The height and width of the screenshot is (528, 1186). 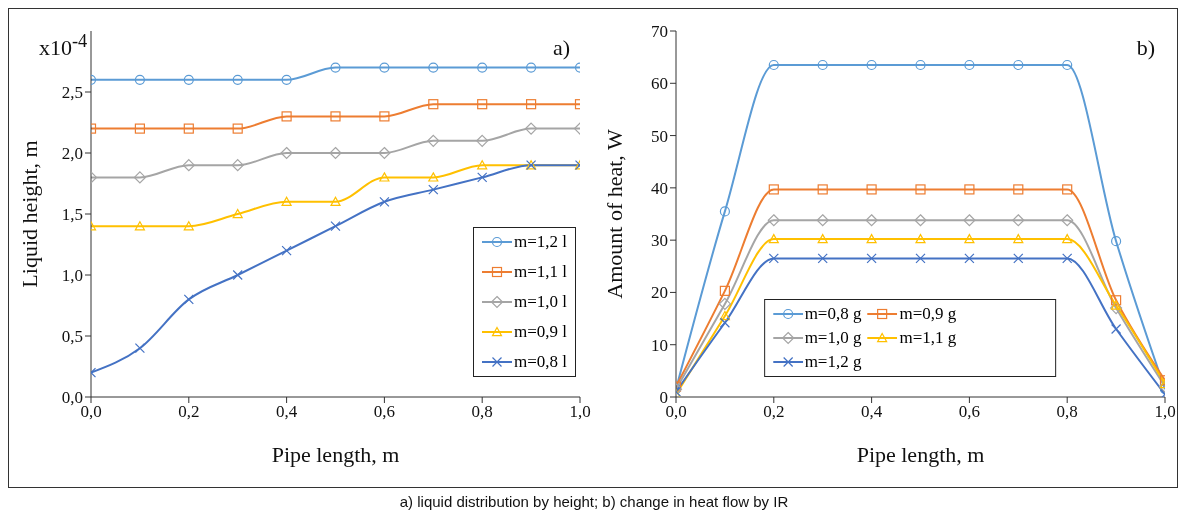 What do you see at coordinates (659, 84) in the screenshot?
I see `y-tick-label: 60` at bounding box center [659, 84].